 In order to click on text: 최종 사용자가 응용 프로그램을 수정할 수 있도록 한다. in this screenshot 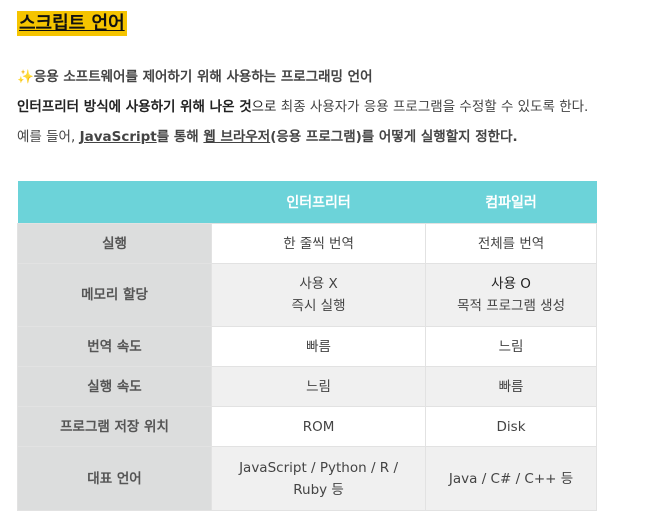, I will do `click(432, 107)`.